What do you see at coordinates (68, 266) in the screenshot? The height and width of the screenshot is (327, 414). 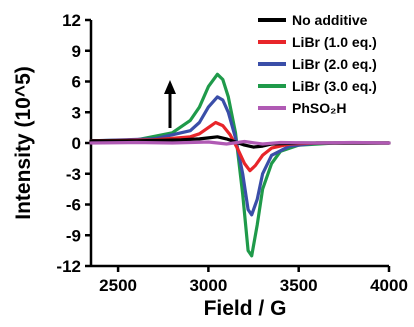 I see `y-tick-label: -12` at bounding box center [68, 266].